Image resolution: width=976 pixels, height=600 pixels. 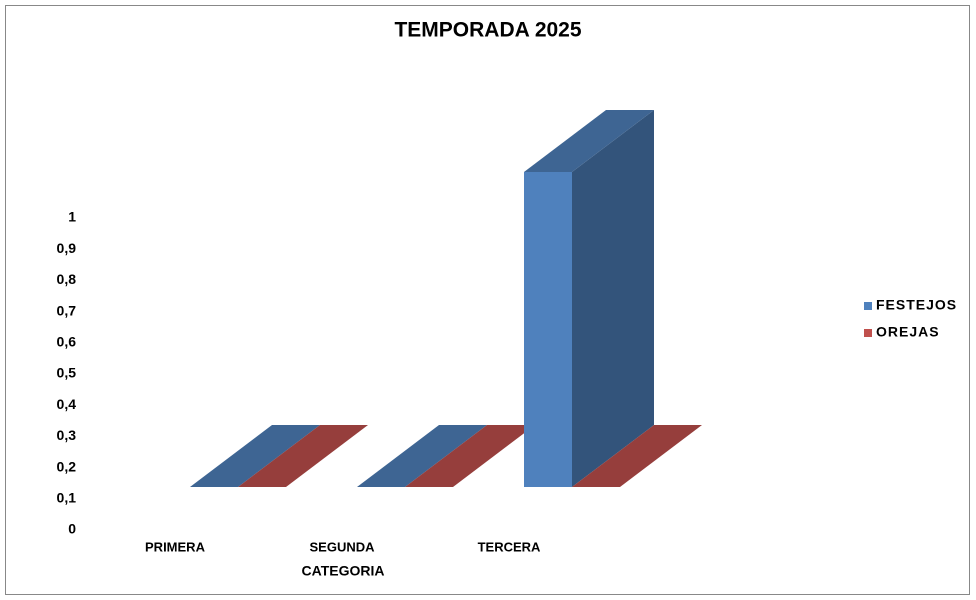 What do you see at coordinates (67, 342) in the screenshot?
I see `y-tick-label: 0,6` at bounding box center [67, 342].